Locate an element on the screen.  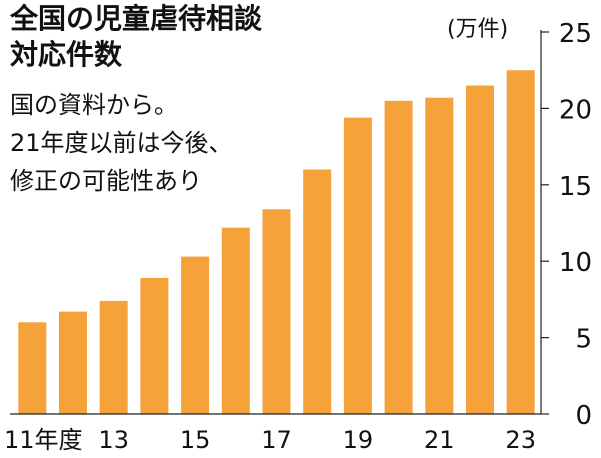
bar-2018 is located at coordinates (317, 291).